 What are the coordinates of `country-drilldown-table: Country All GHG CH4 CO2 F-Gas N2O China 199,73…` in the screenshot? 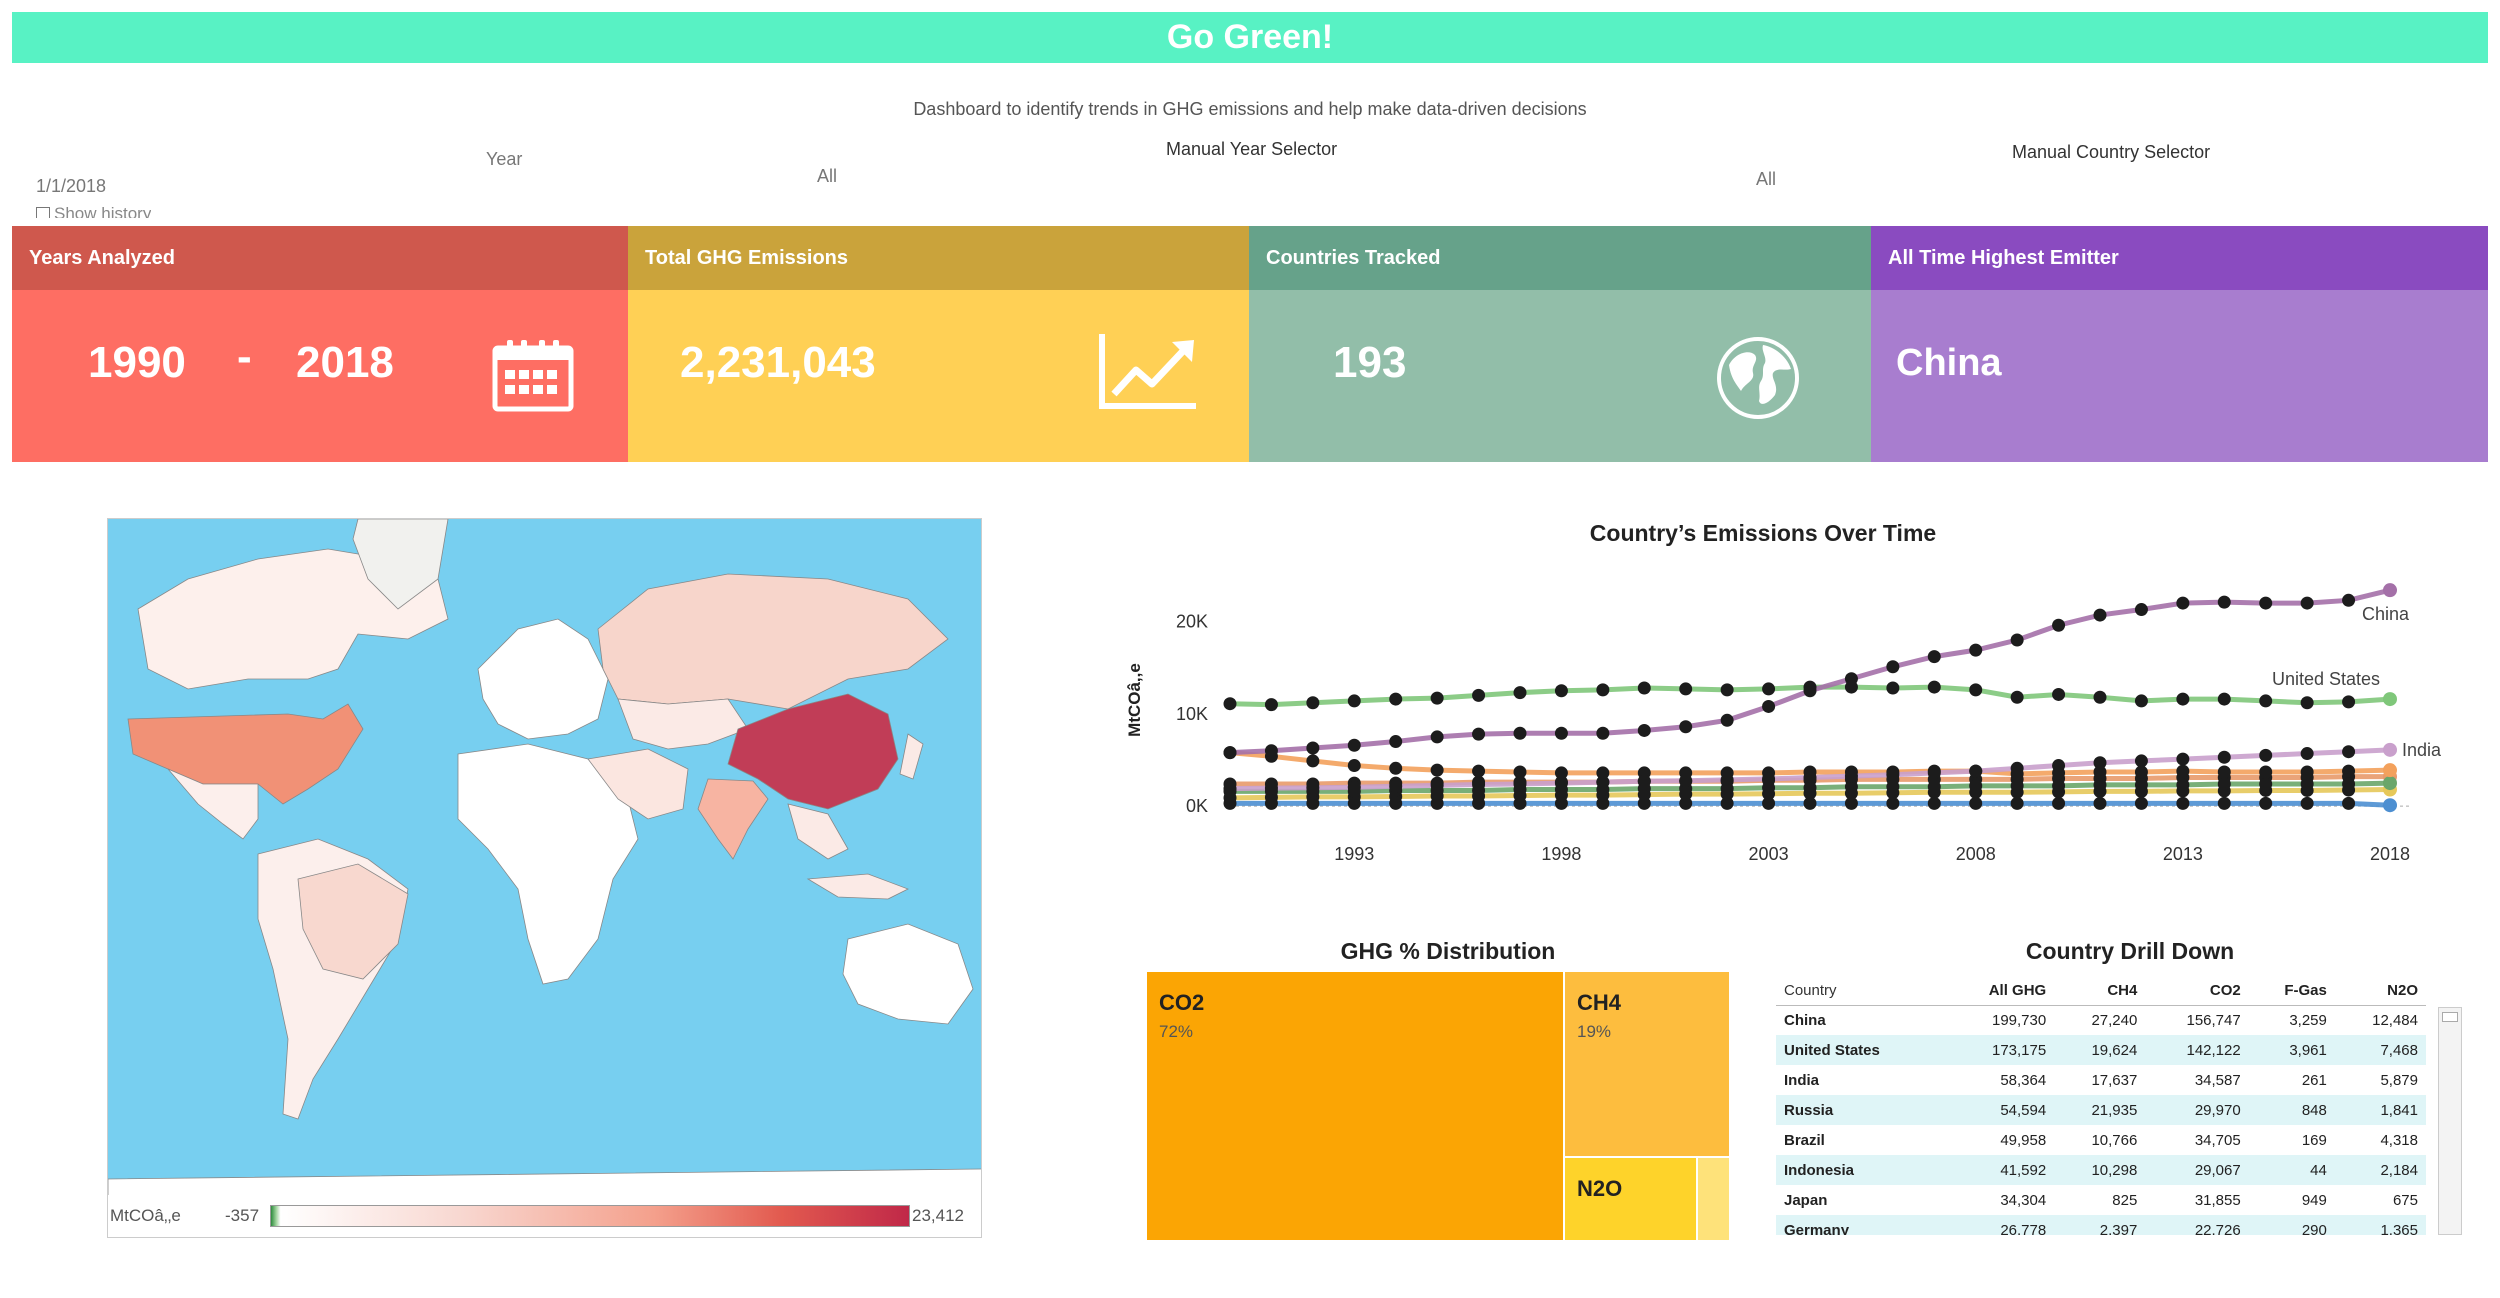 It's located at (2121, 1106).